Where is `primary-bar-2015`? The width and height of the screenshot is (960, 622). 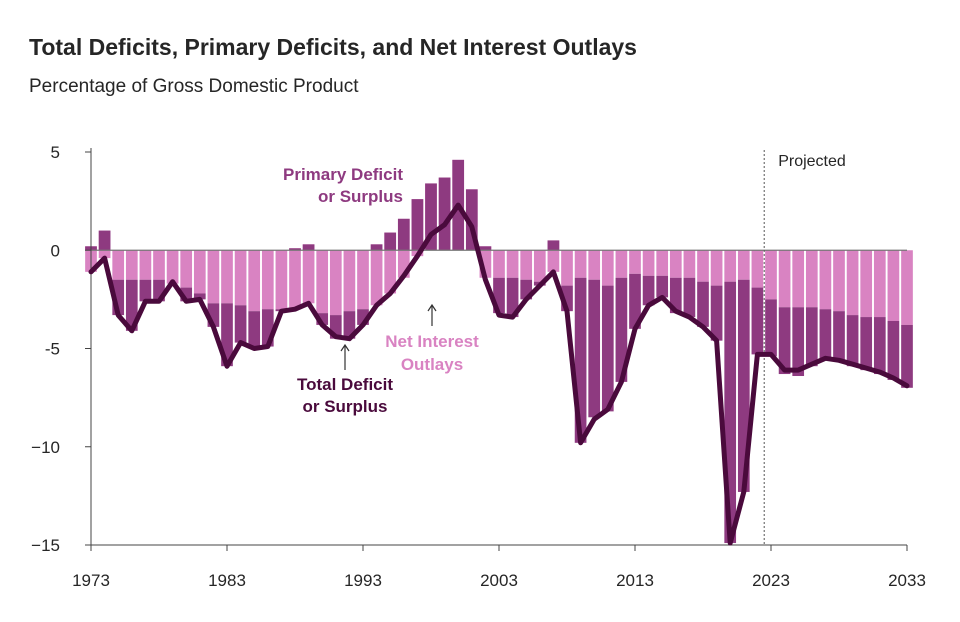
primary-bar-2015 is located at coordinates (662, 286).